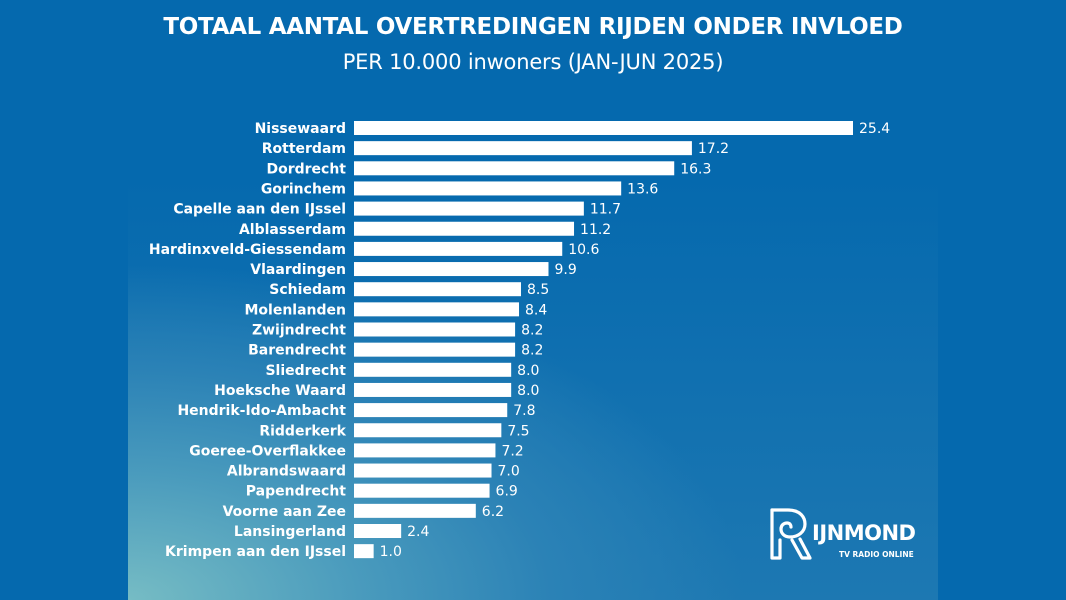 The width and height of the screenshot is (1066, 600). I want to click on category-label: Molenlanden, so click(295, 310).